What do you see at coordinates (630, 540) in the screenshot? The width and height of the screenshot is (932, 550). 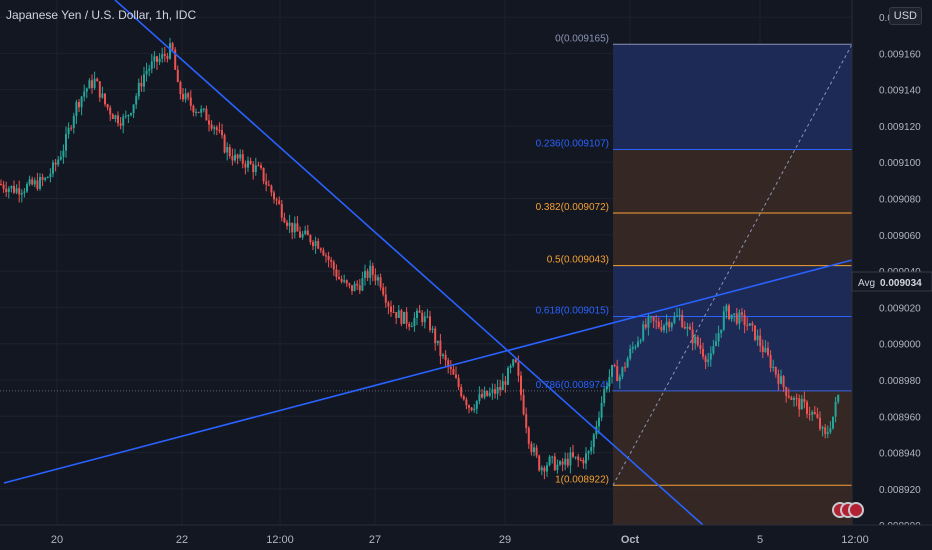 I see `x-tick-label: Oct` at bounding box center [630, 540].